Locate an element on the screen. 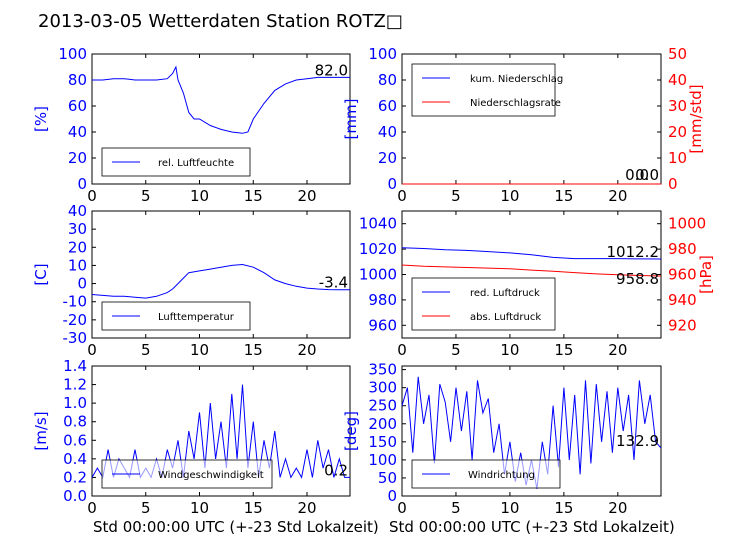 Image resolution: width=736 pixels, height=552 pixels. last-value-label: 1012.2 is located at coordinates (633, 252).